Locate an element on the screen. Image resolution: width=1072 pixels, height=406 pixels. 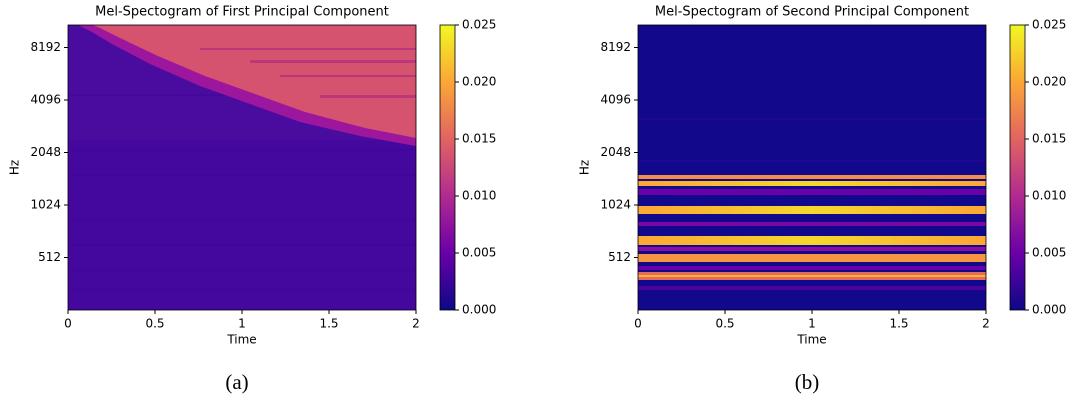
caption: (b) is located at coordinates (807, 382).